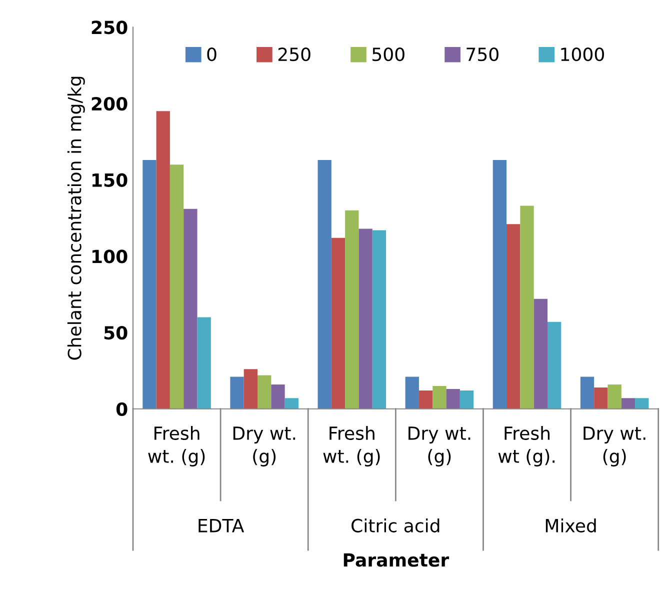 Image resolution: width=665 pixels, height=590 pixels. Describe the element at coordinates (294, 55) in the screenshot. I see `legend-label: 250` at that location.